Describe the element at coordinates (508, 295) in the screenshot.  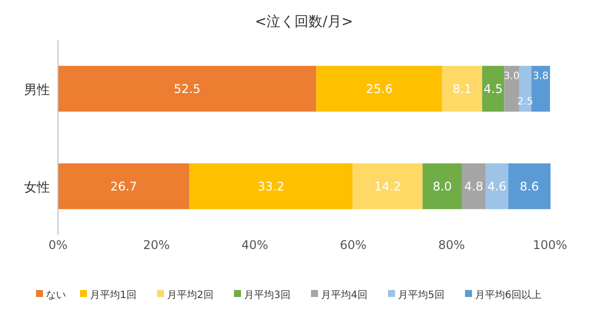
I see `legend-label: 月平均6回以上` at that location.